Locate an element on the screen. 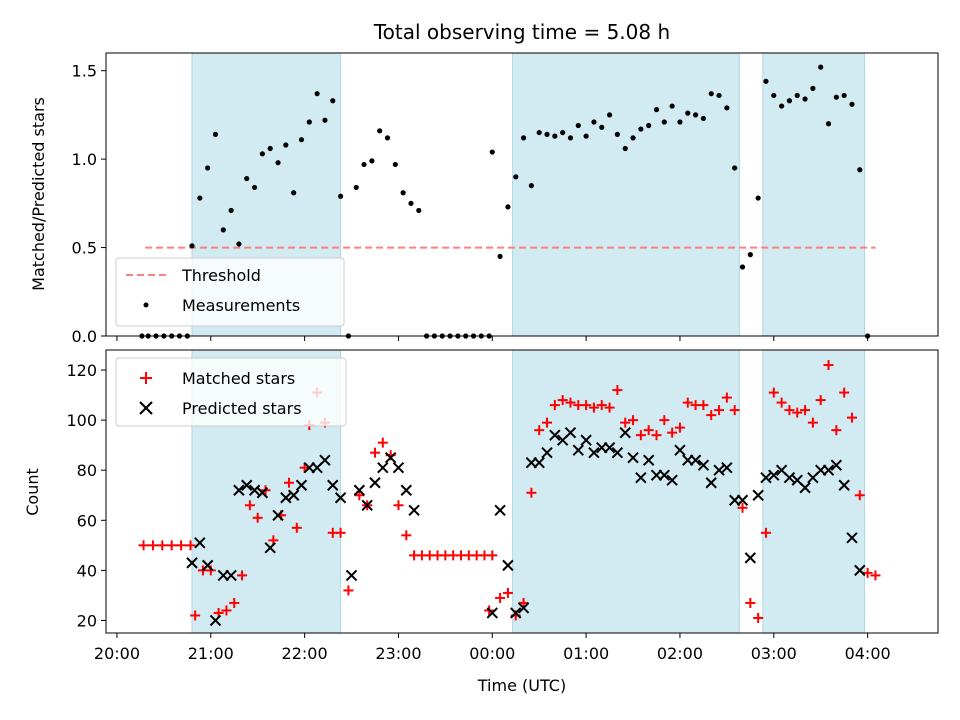 The width and height of the screenshot is (960, 720). legend-measurements-label: Measurements is located at coordinates (241, 305).